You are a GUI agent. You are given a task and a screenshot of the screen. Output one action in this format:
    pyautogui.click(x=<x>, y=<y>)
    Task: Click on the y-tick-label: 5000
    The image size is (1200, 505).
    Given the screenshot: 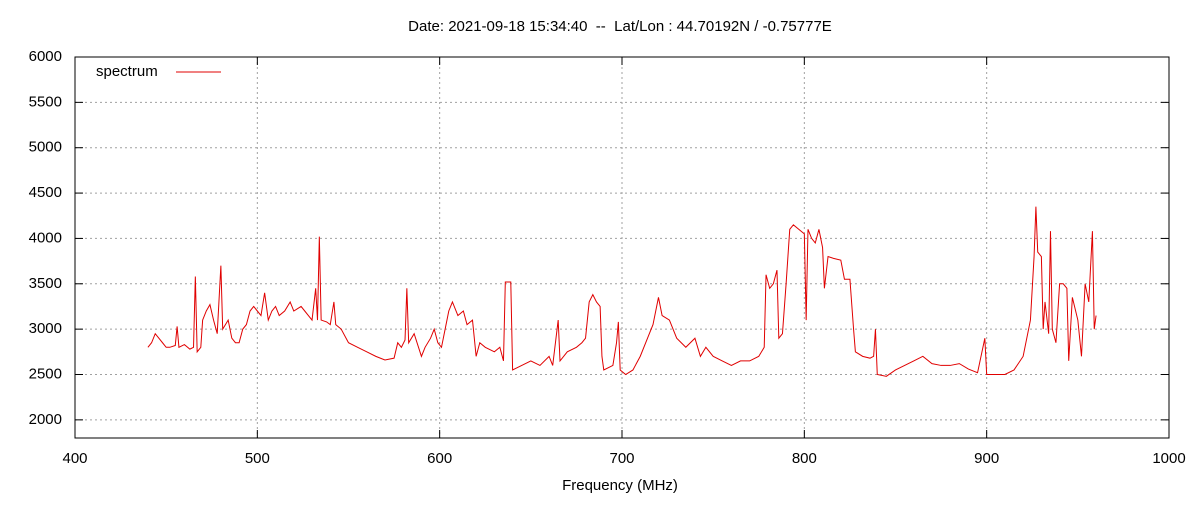 What is the action you would take?
    pyautogui.click(x=45, y=147)
    